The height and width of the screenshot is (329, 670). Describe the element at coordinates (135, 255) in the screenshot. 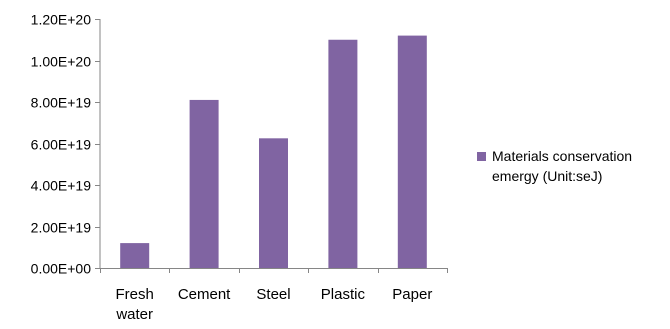

I see `bar-fresh-water` at that location.